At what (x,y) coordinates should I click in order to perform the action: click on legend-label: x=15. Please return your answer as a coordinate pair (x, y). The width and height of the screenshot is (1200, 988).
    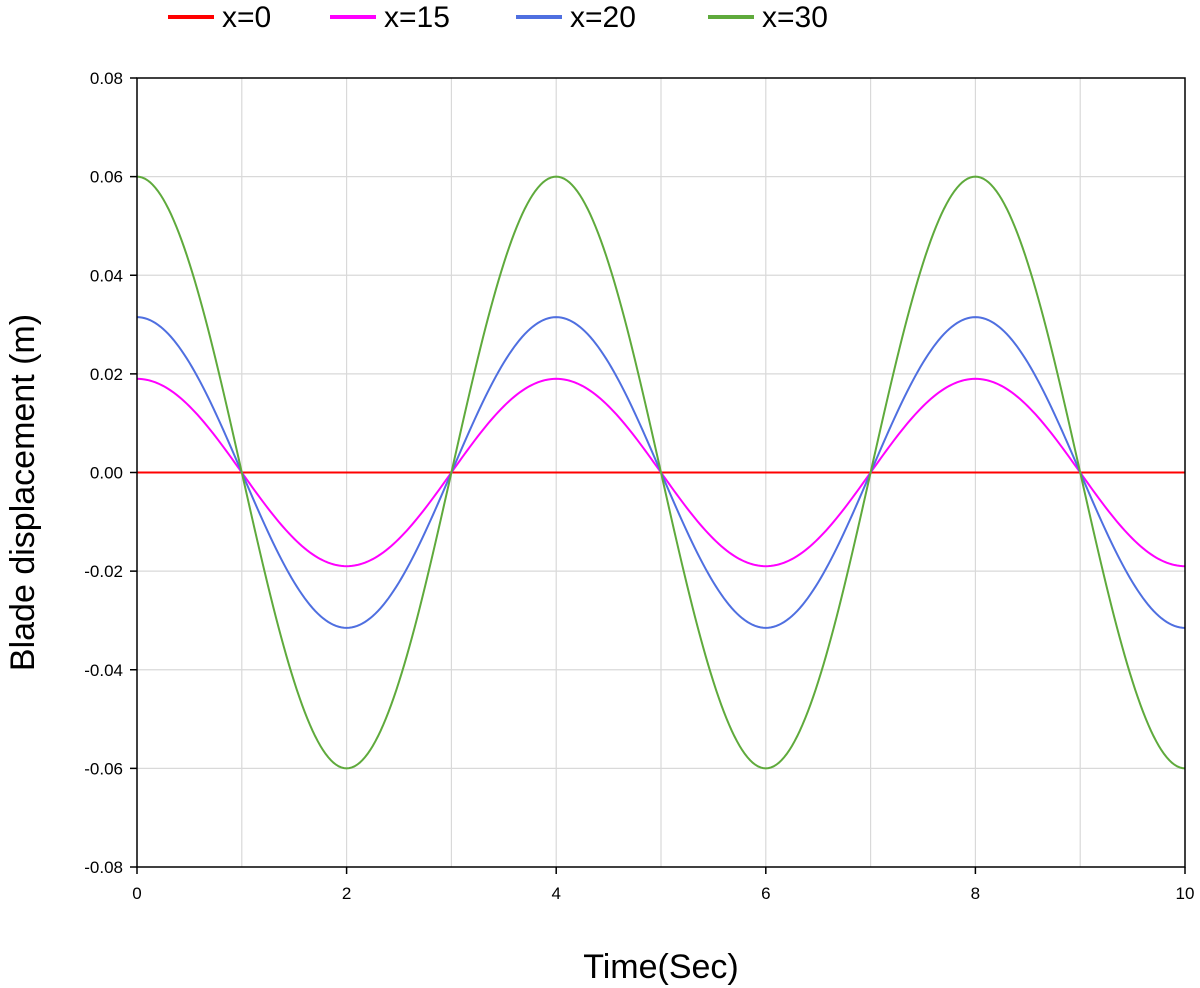
    Looking at the image, I should click on (417, 17).